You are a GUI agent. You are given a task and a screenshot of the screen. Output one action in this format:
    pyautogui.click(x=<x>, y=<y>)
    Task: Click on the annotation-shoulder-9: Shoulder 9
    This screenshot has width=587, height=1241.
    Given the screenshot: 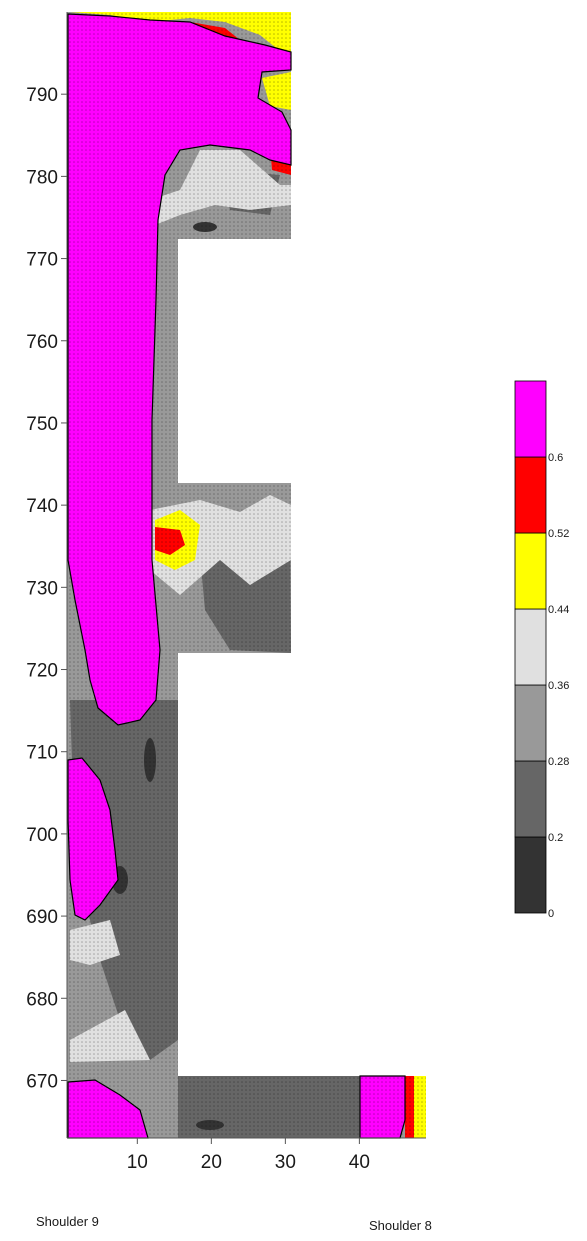 What is the action you would take?
    pyautogui.click(x=67, y=1221)
    